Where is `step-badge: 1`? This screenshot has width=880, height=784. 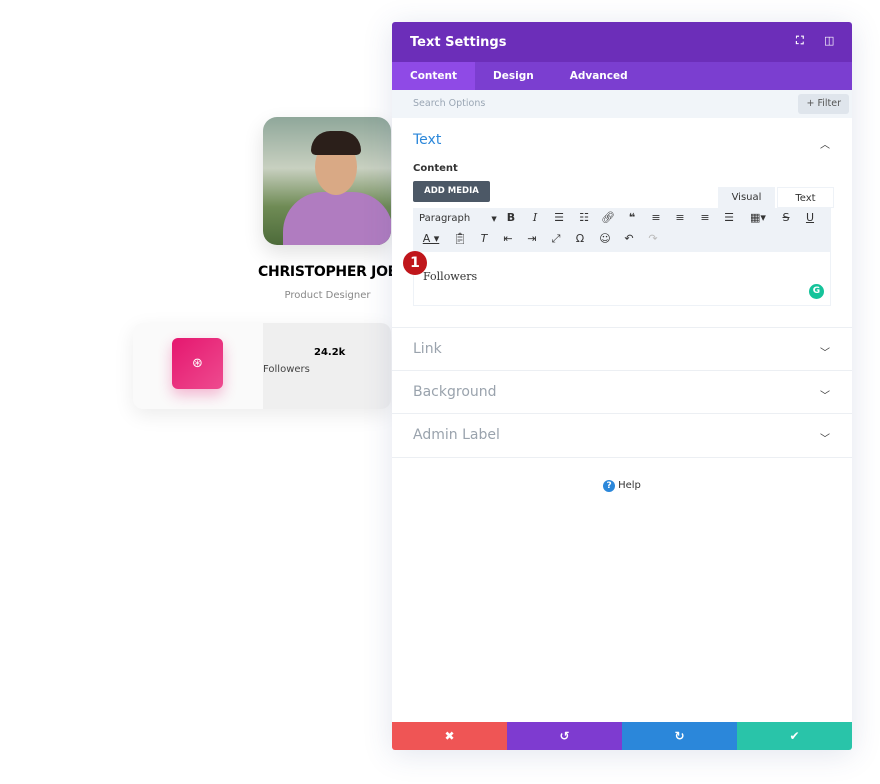 step-badge: 1 is located at coordinates (415, 263).